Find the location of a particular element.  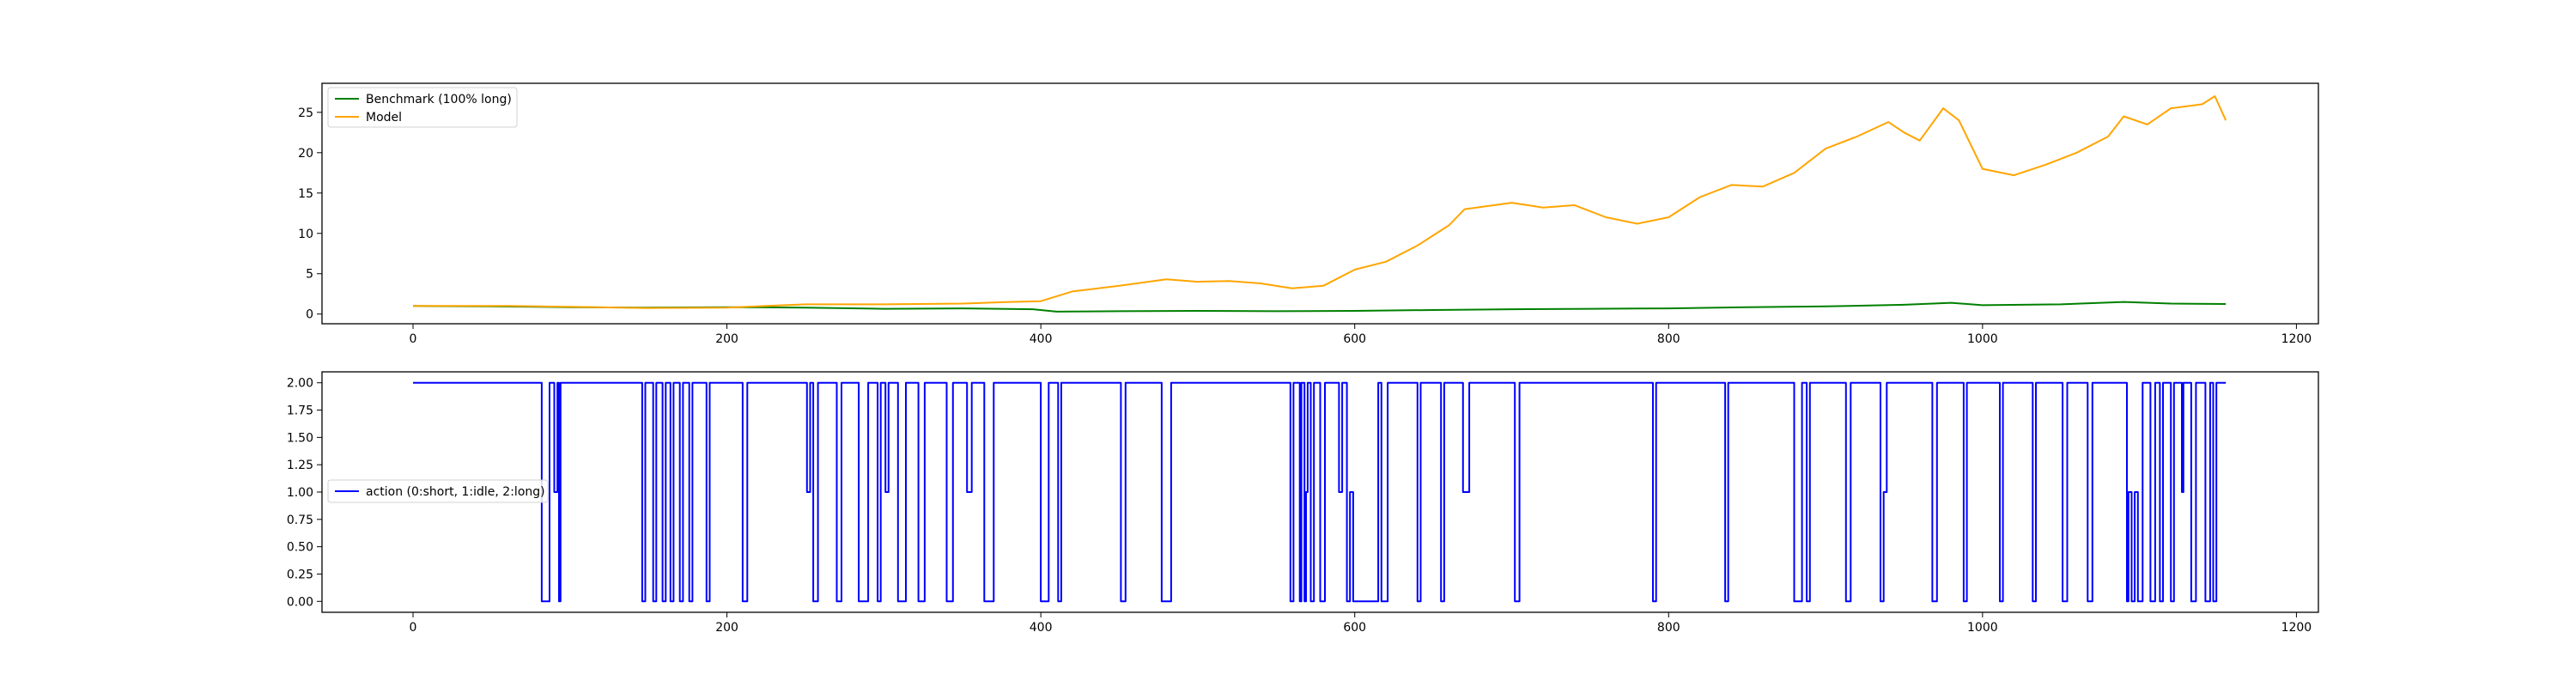

equity-x-ticks: 0 200 400 600 800 1000 1200 is located at coordinates (1361, 335).